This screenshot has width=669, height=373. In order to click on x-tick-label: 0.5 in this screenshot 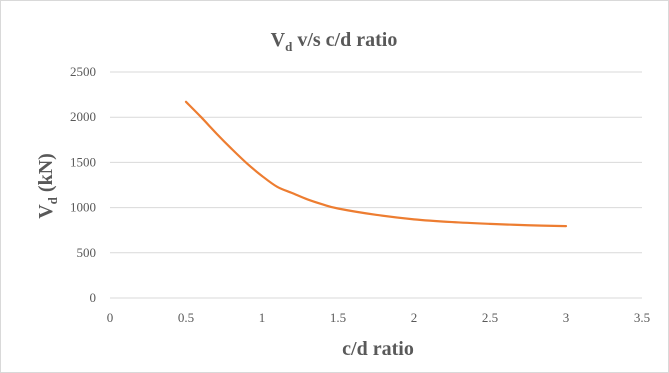, I will do `click(186, 317)`.